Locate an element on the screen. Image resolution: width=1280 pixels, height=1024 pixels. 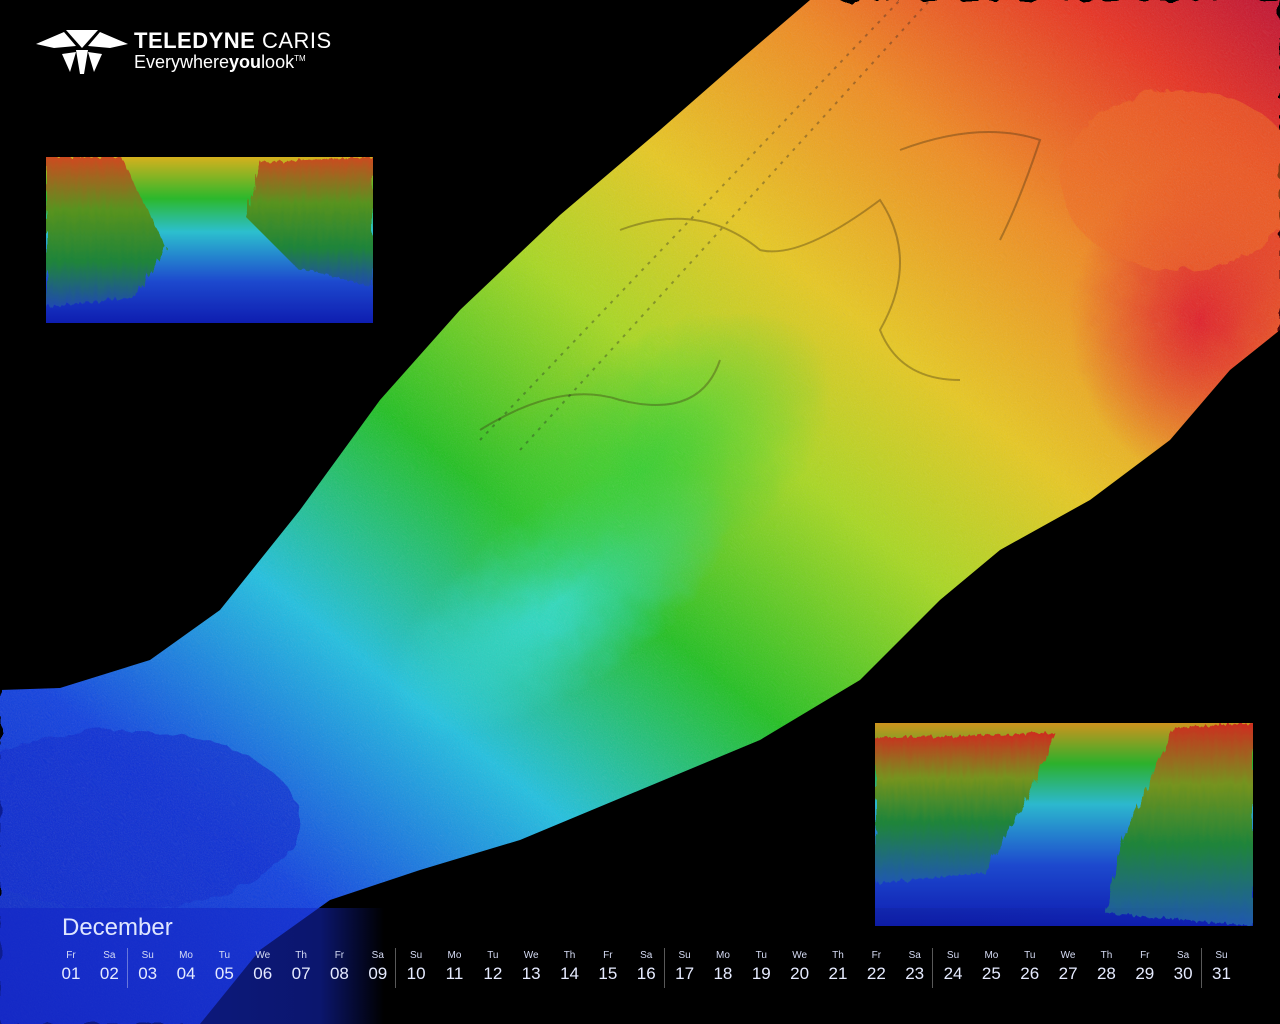
calendar-day: Mo 18 is located at coordinates (723, 967).